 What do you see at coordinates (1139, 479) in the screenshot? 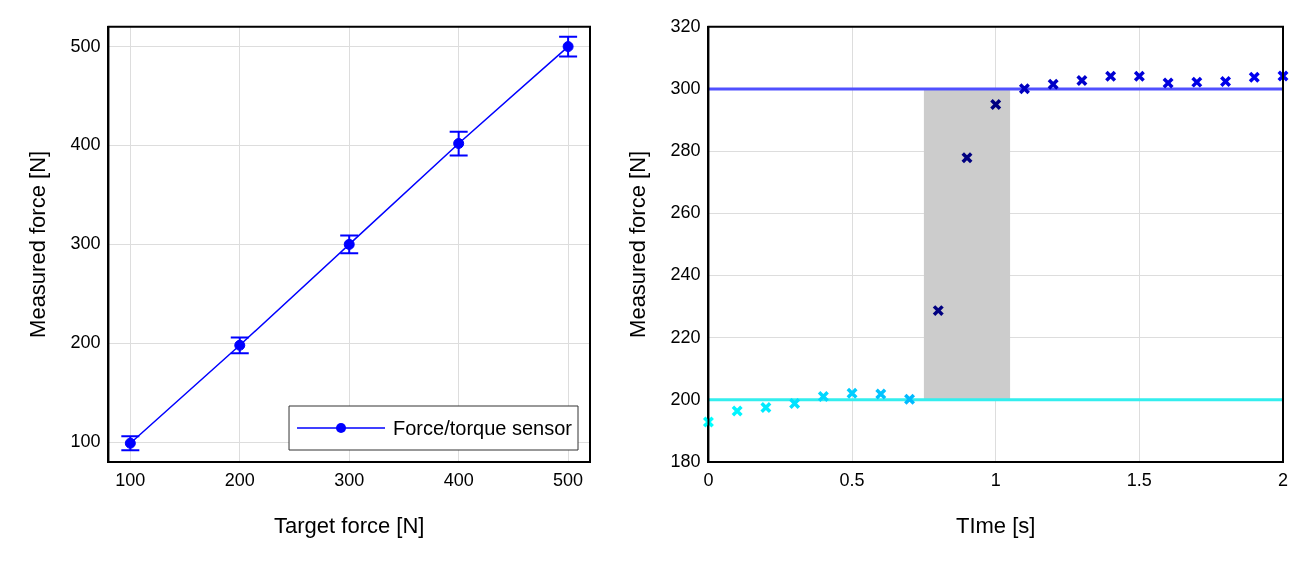
I see `x-tick-label: 1.5` at bounding box center [1139, 479].